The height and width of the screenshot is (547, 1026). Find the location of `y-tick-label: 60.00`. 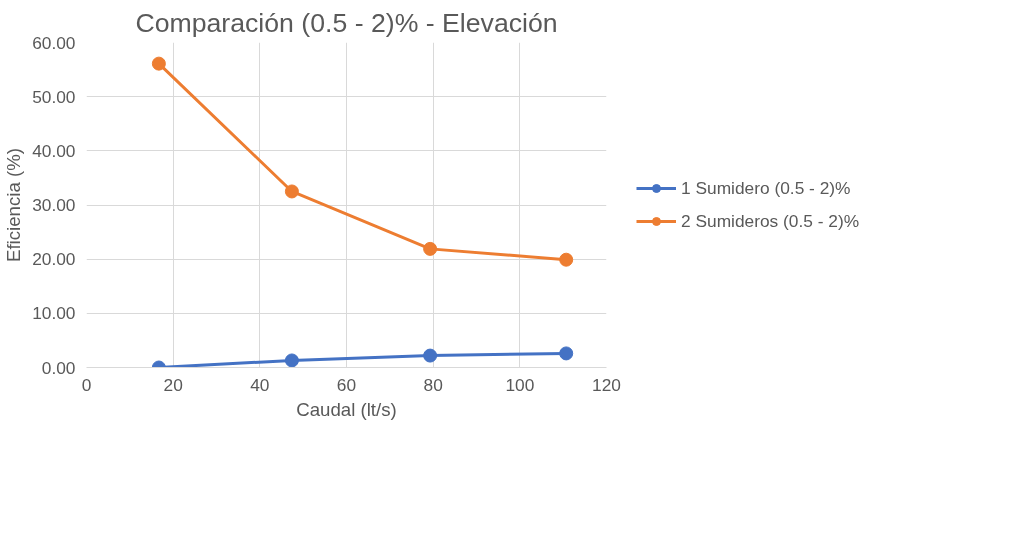

y-tick-label: 60.00 is located at coordinates (54, 42).